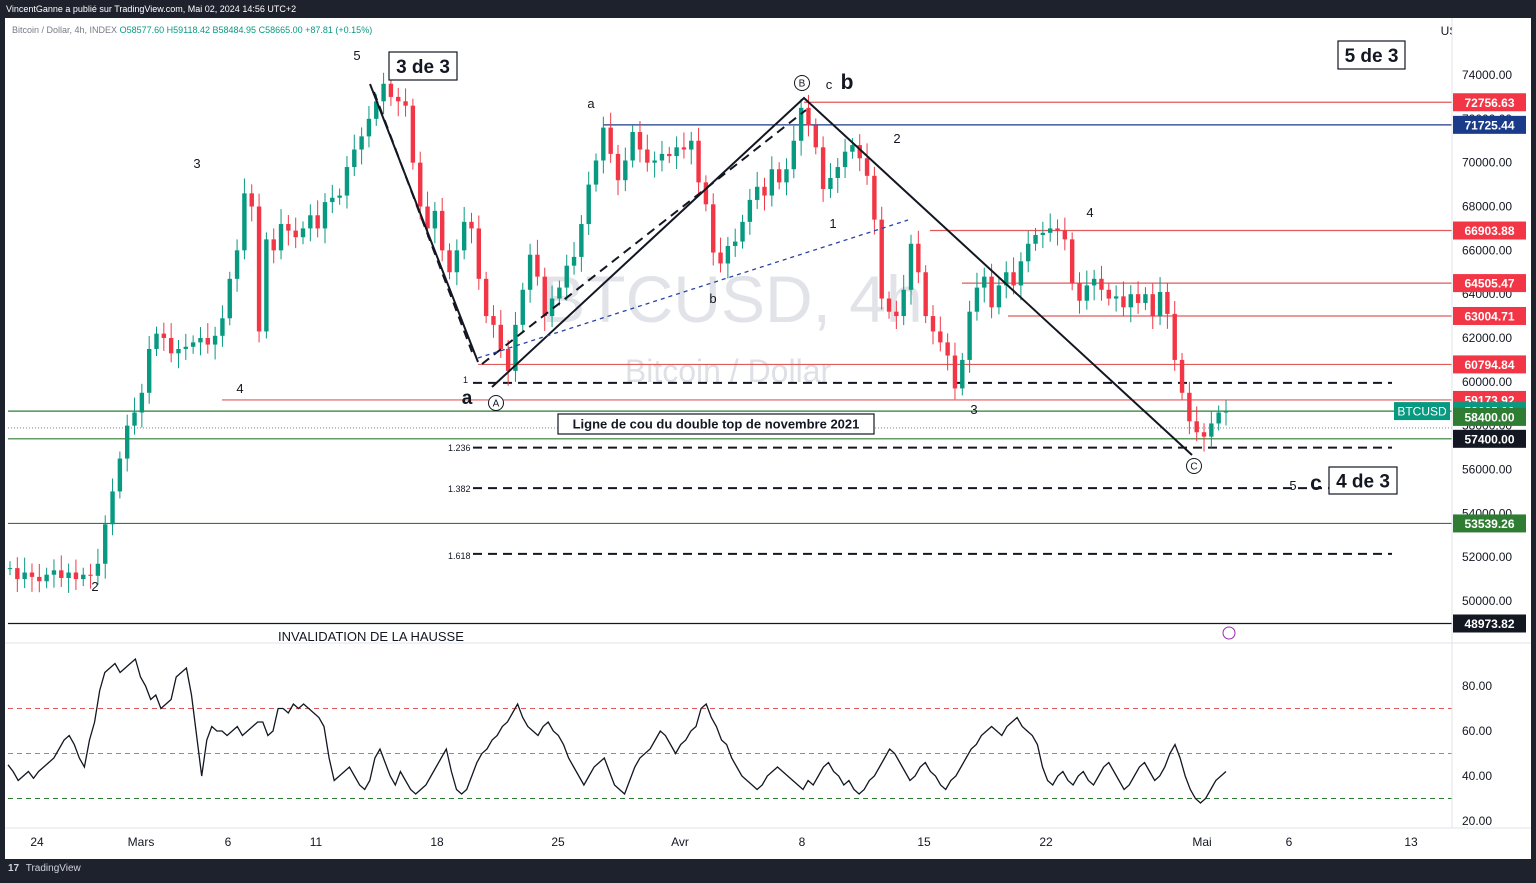 The image size is (1536, 883). I want to click on price-tick-label: 52000.00, so click(1487, 557).